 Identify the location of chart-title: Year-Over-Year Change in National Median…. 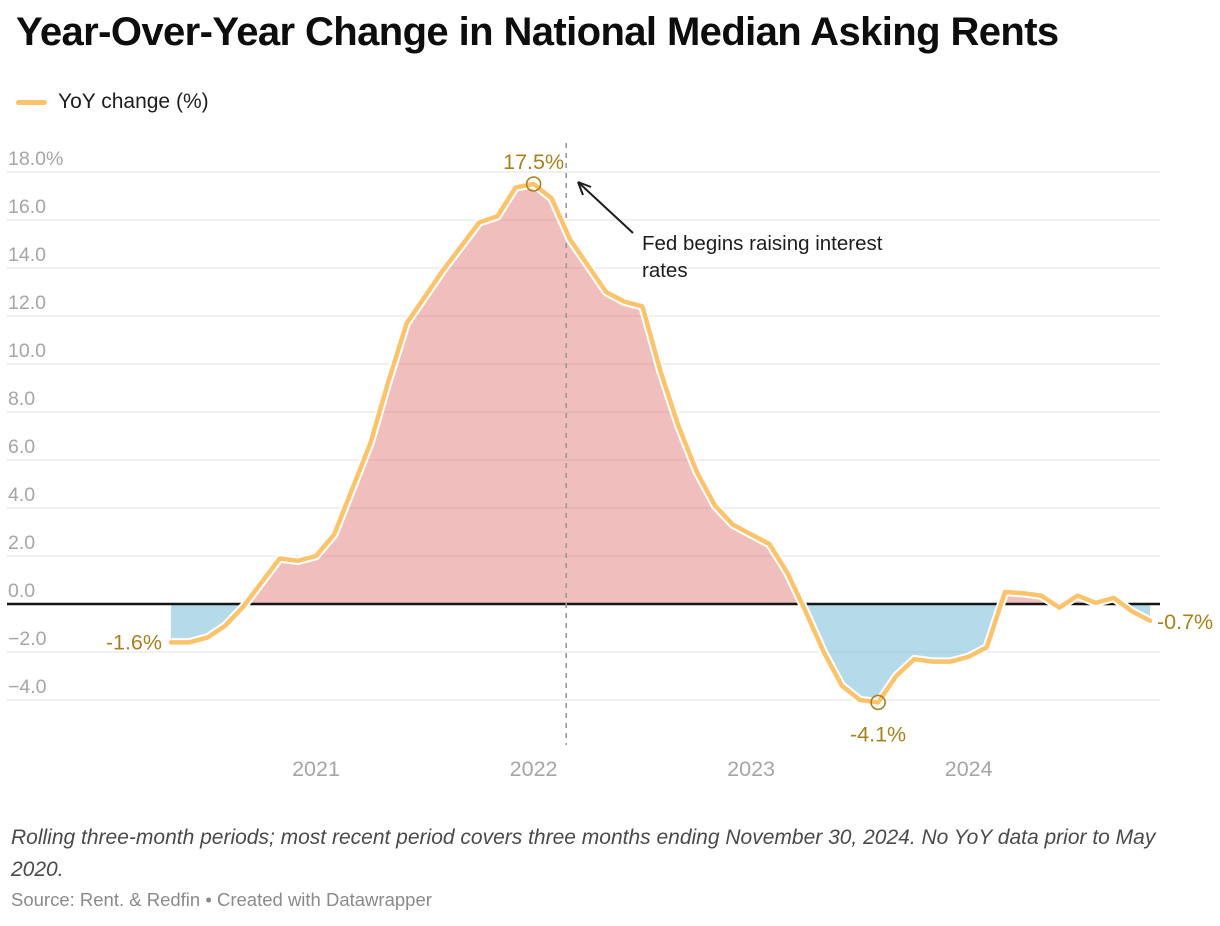
(537, 32).